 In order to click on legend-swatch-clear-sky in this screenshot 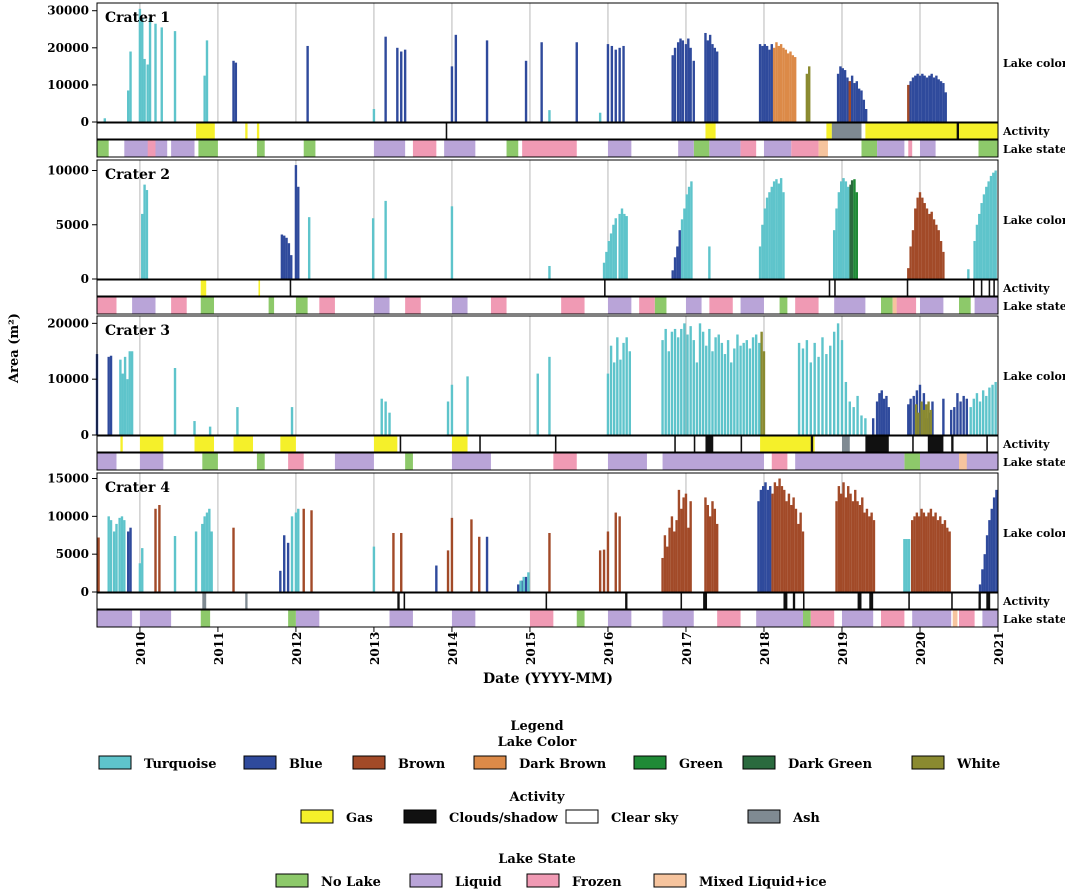, I will do `click(582, 816)`.